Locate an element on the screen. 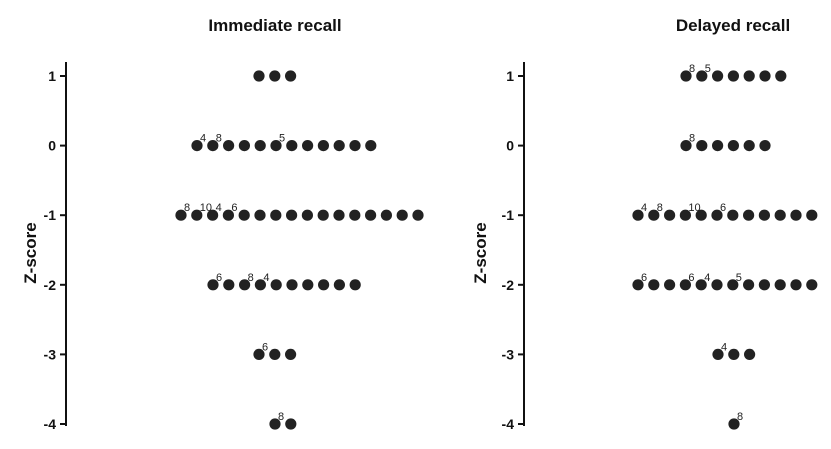  y-tick-label: -2 is located at coordinates (50, 285).